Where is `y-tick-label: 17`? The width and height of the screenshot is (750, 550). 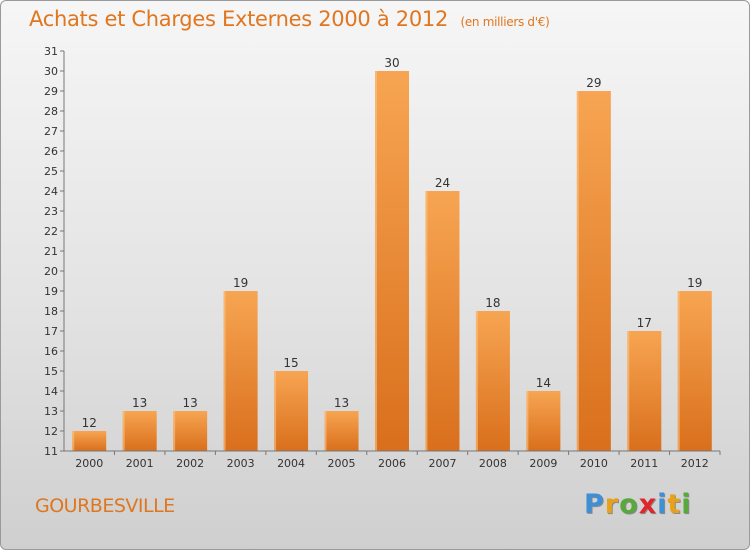
y-tick-label: 17 is located at coordinates (51, 331).